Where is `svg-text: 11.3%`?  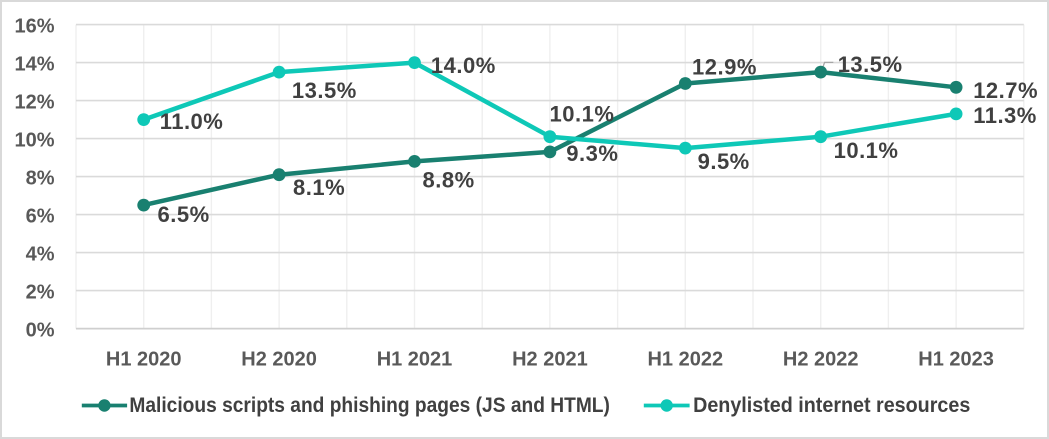
svg-text: 11.3% is located at coordinates (1005, 115).